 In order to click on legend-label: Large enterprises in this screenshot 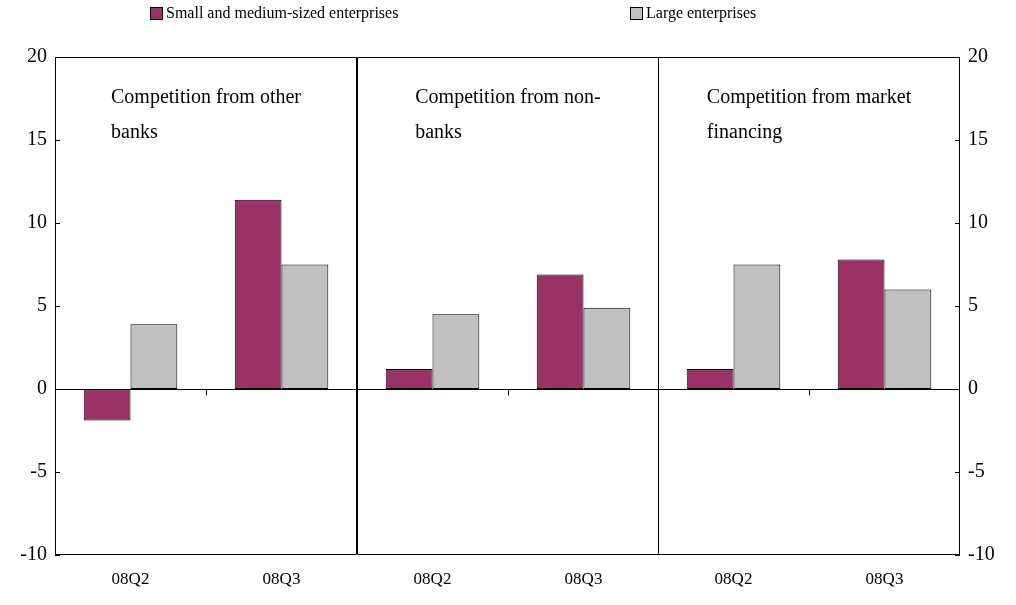, I will do `click(701, 13)`.